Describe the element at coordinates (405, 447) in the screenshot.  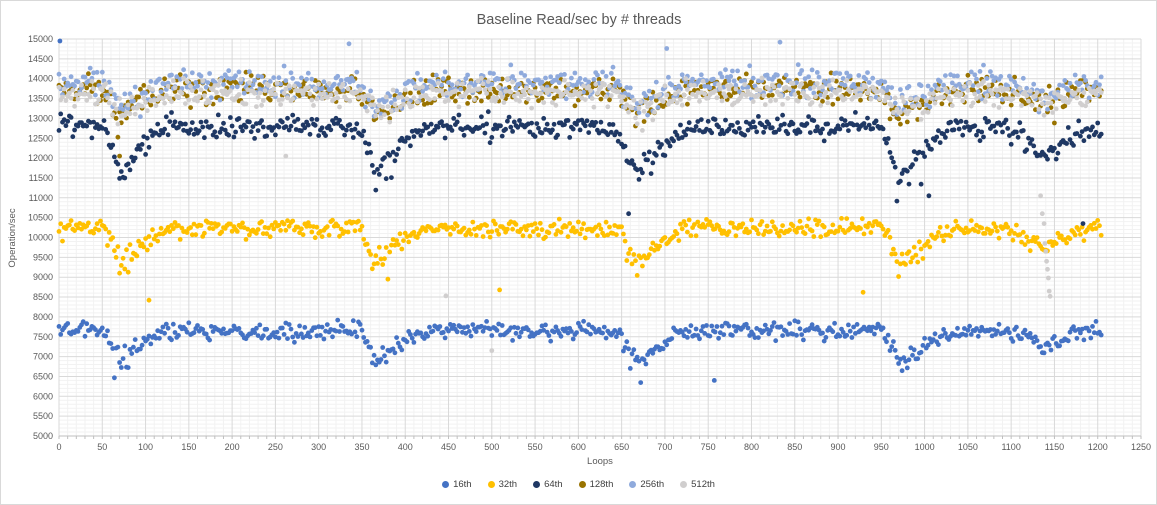
I see `x-tick-label: 400` at that location.